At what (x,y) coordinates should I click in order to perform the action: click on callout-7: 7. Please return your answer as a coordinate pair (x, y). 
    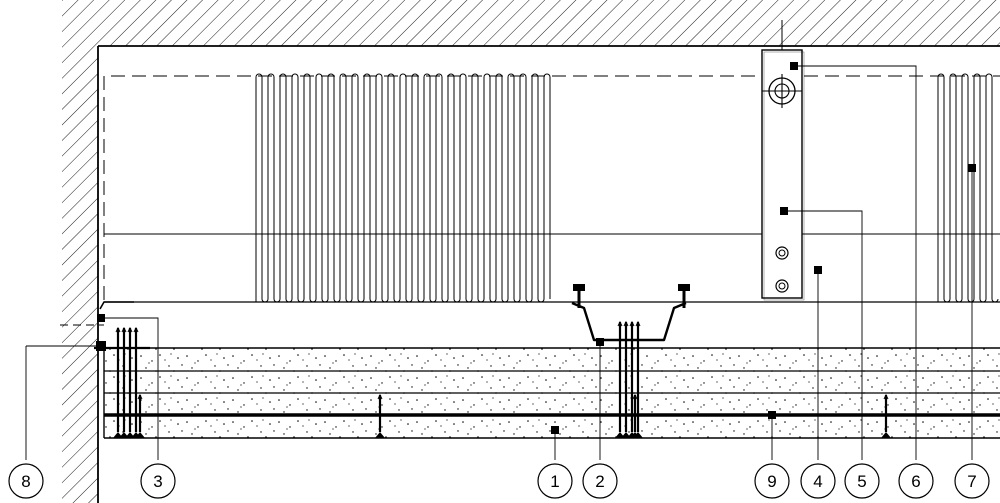
    Looking at the image, I should click on (972, 481).